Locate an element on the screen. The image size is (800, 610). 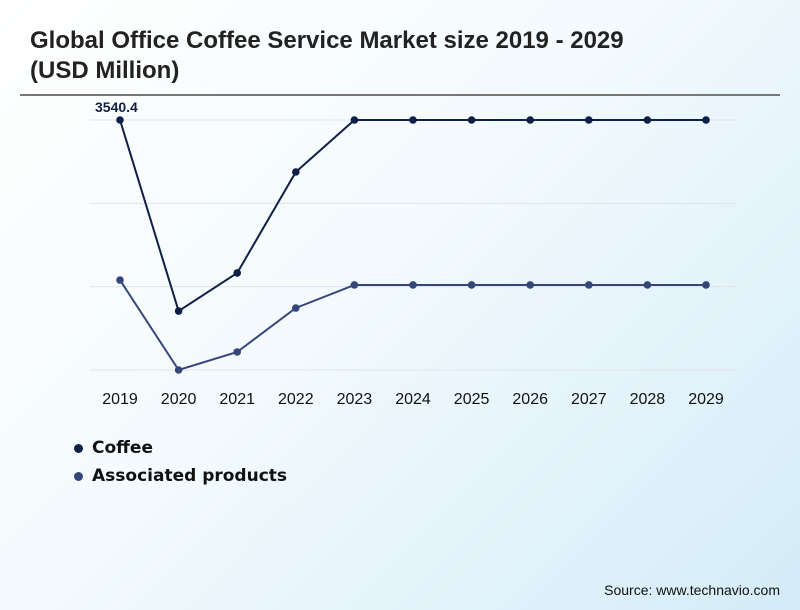
x-tick-label: 2022 is located at coordinates (296, 399).